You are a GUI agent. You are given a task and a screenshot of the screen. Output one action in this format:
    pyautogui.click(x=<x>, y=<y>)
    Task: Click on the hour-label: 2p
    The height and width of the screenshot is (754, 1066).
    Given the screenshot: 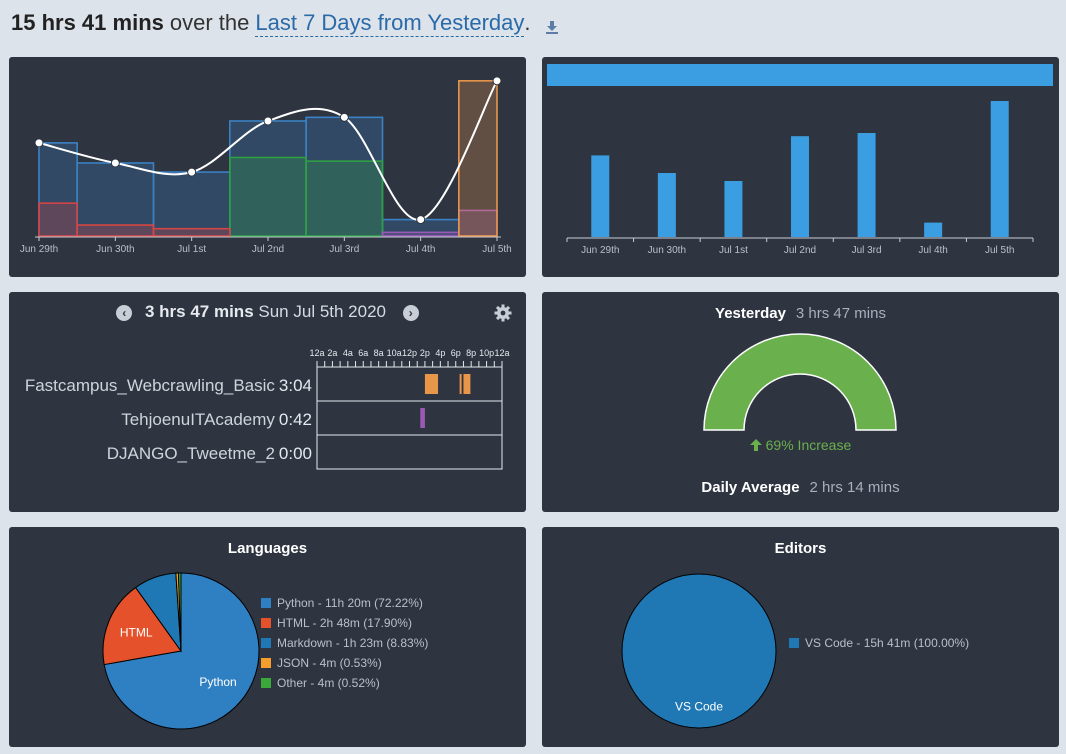 What is the action you would take?
    pyautogui.click(x=425, y=353)
    